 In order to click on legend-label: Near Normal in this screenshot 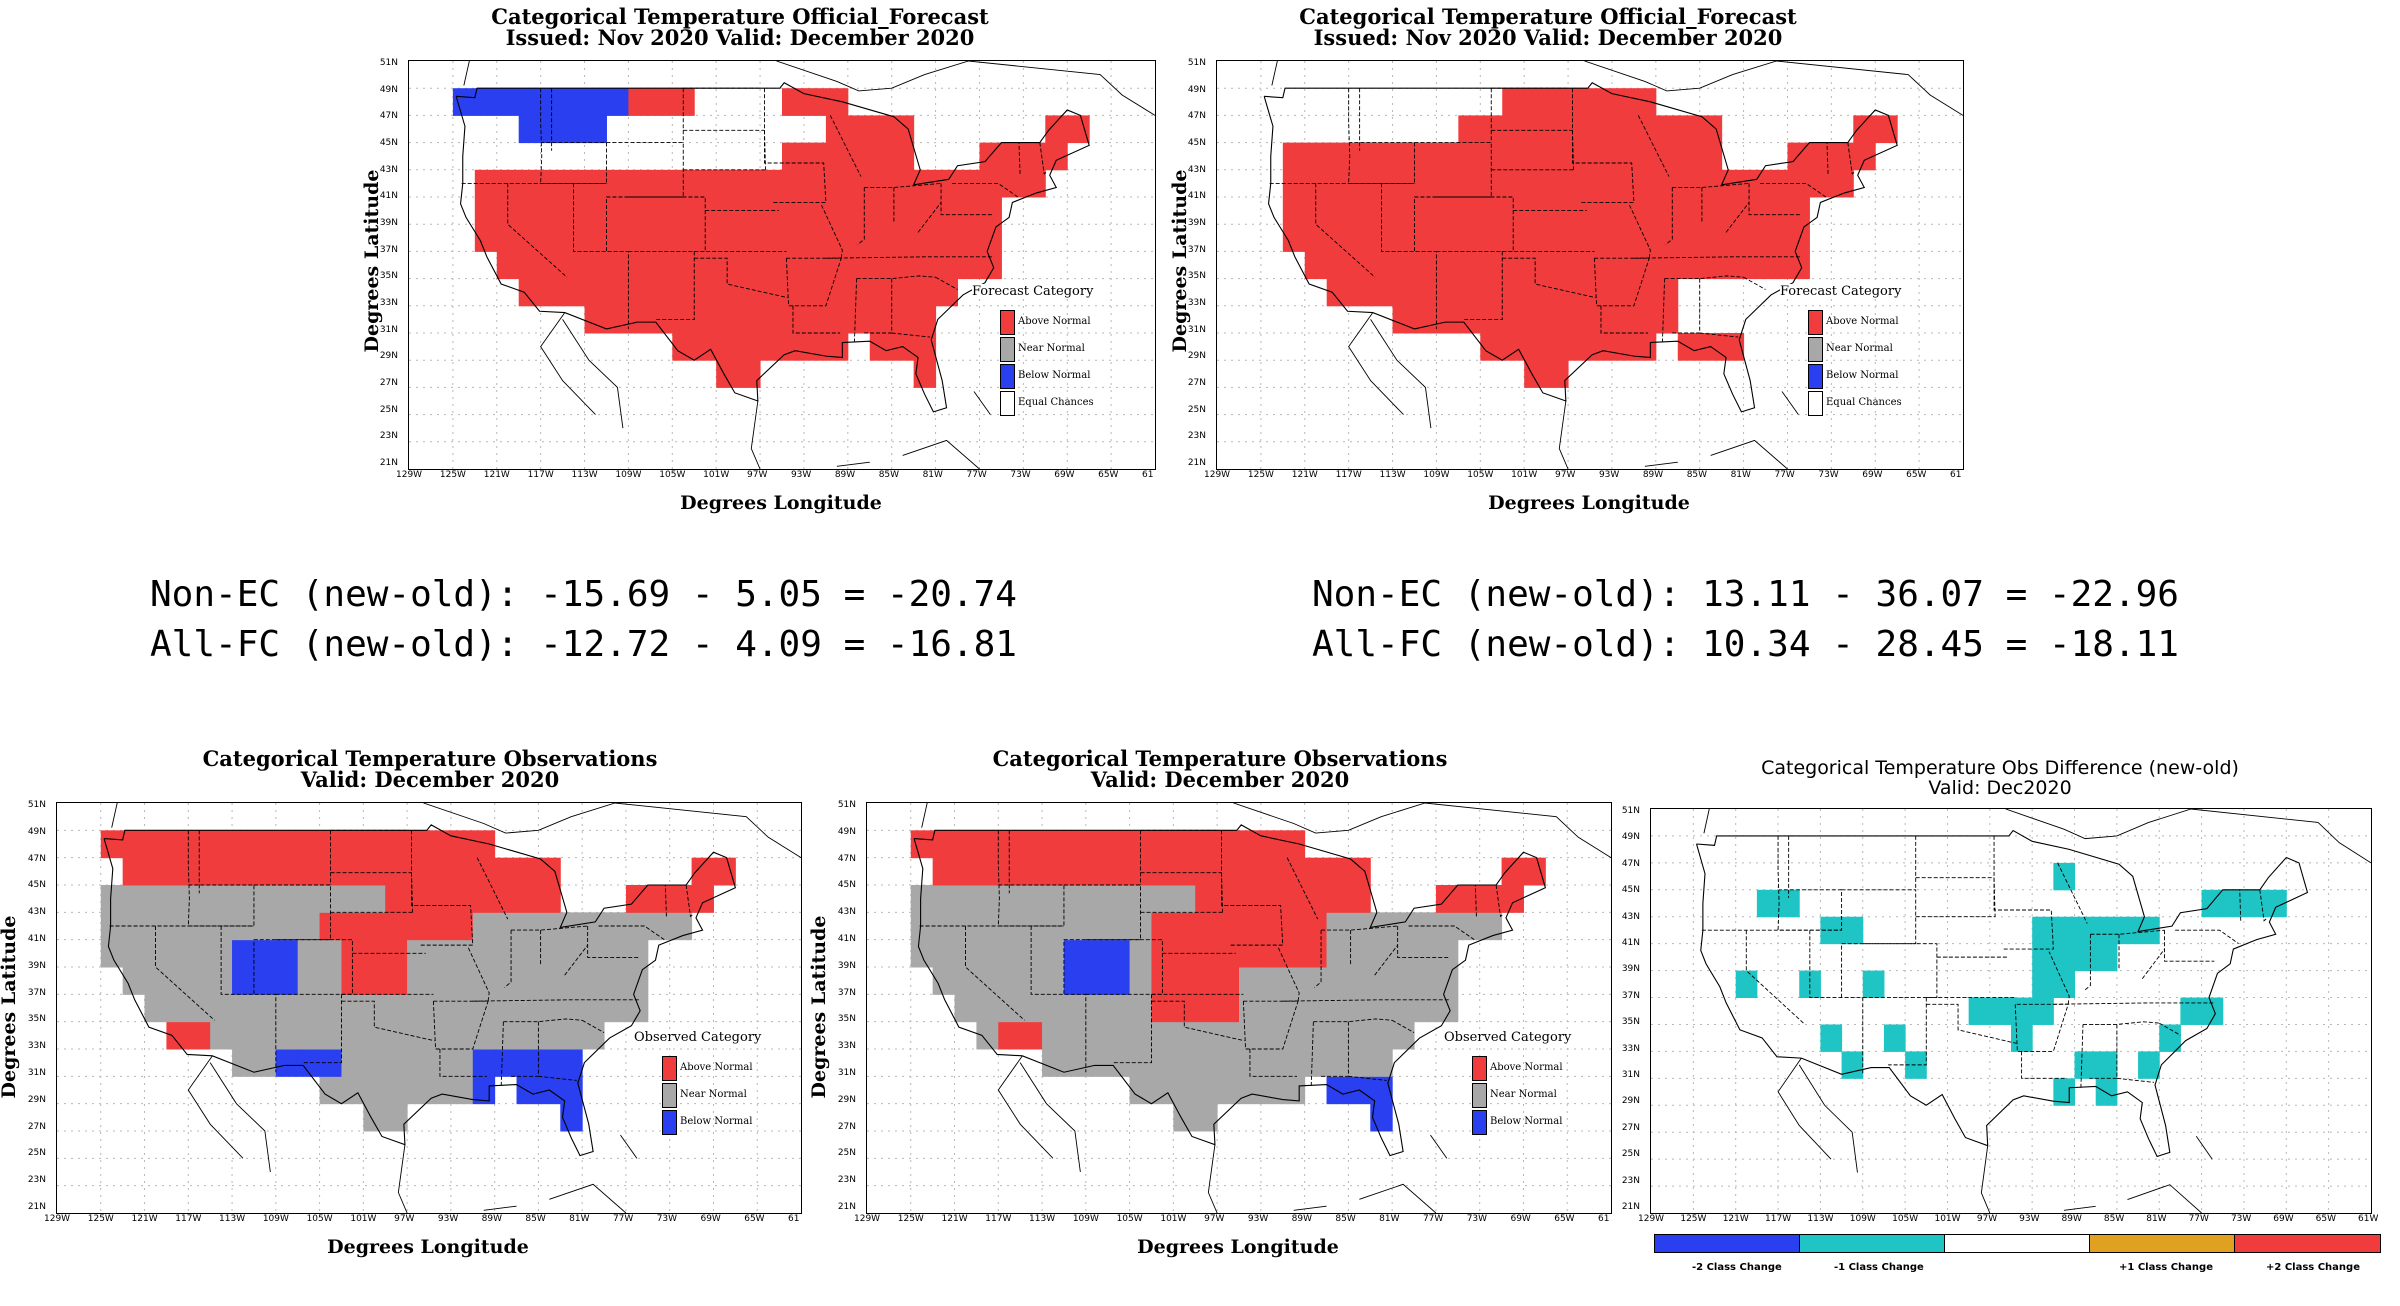, I will do `click(1859, 348)`.